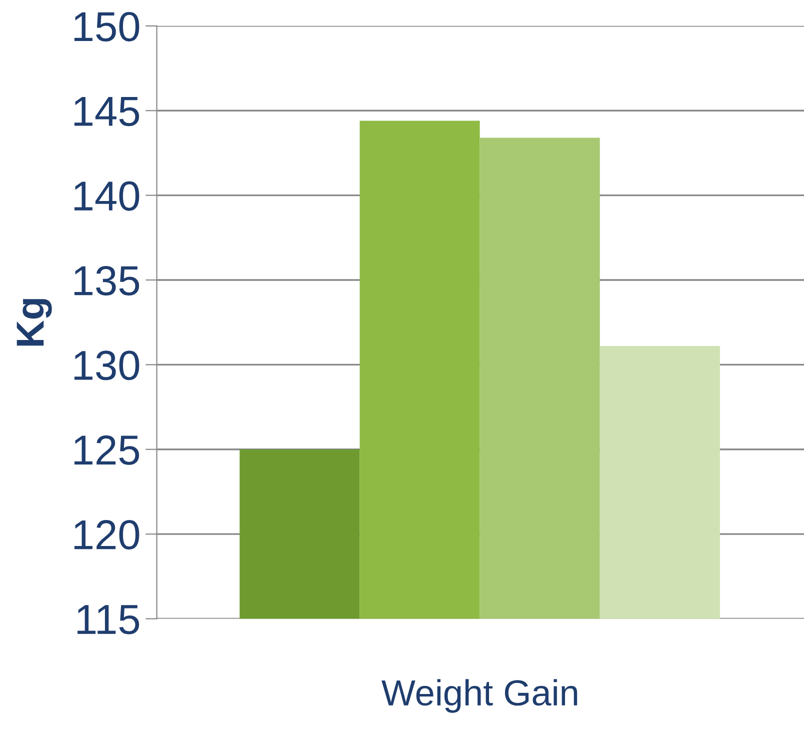  What do you see at coordinates (107, 111) in the screenshot?
I see `y-tick-label: 145` at bounding box center [107, 111].